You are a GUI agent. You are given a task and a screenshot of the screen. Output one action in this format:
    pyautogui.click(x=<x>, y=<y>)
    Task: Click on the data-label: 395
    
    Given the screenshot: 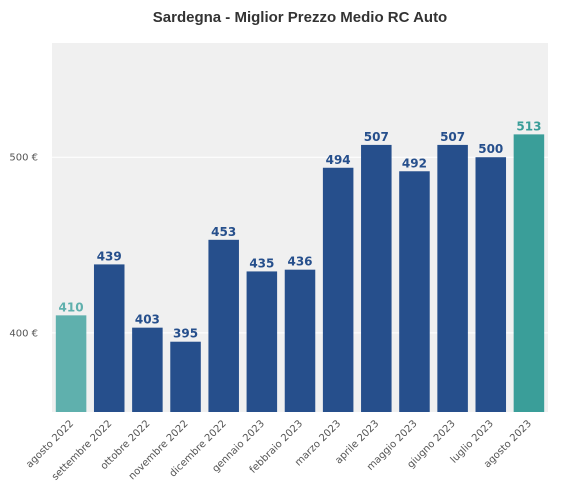 What is the action you would take?
    pyautogui.click(x=185, y=334)
    